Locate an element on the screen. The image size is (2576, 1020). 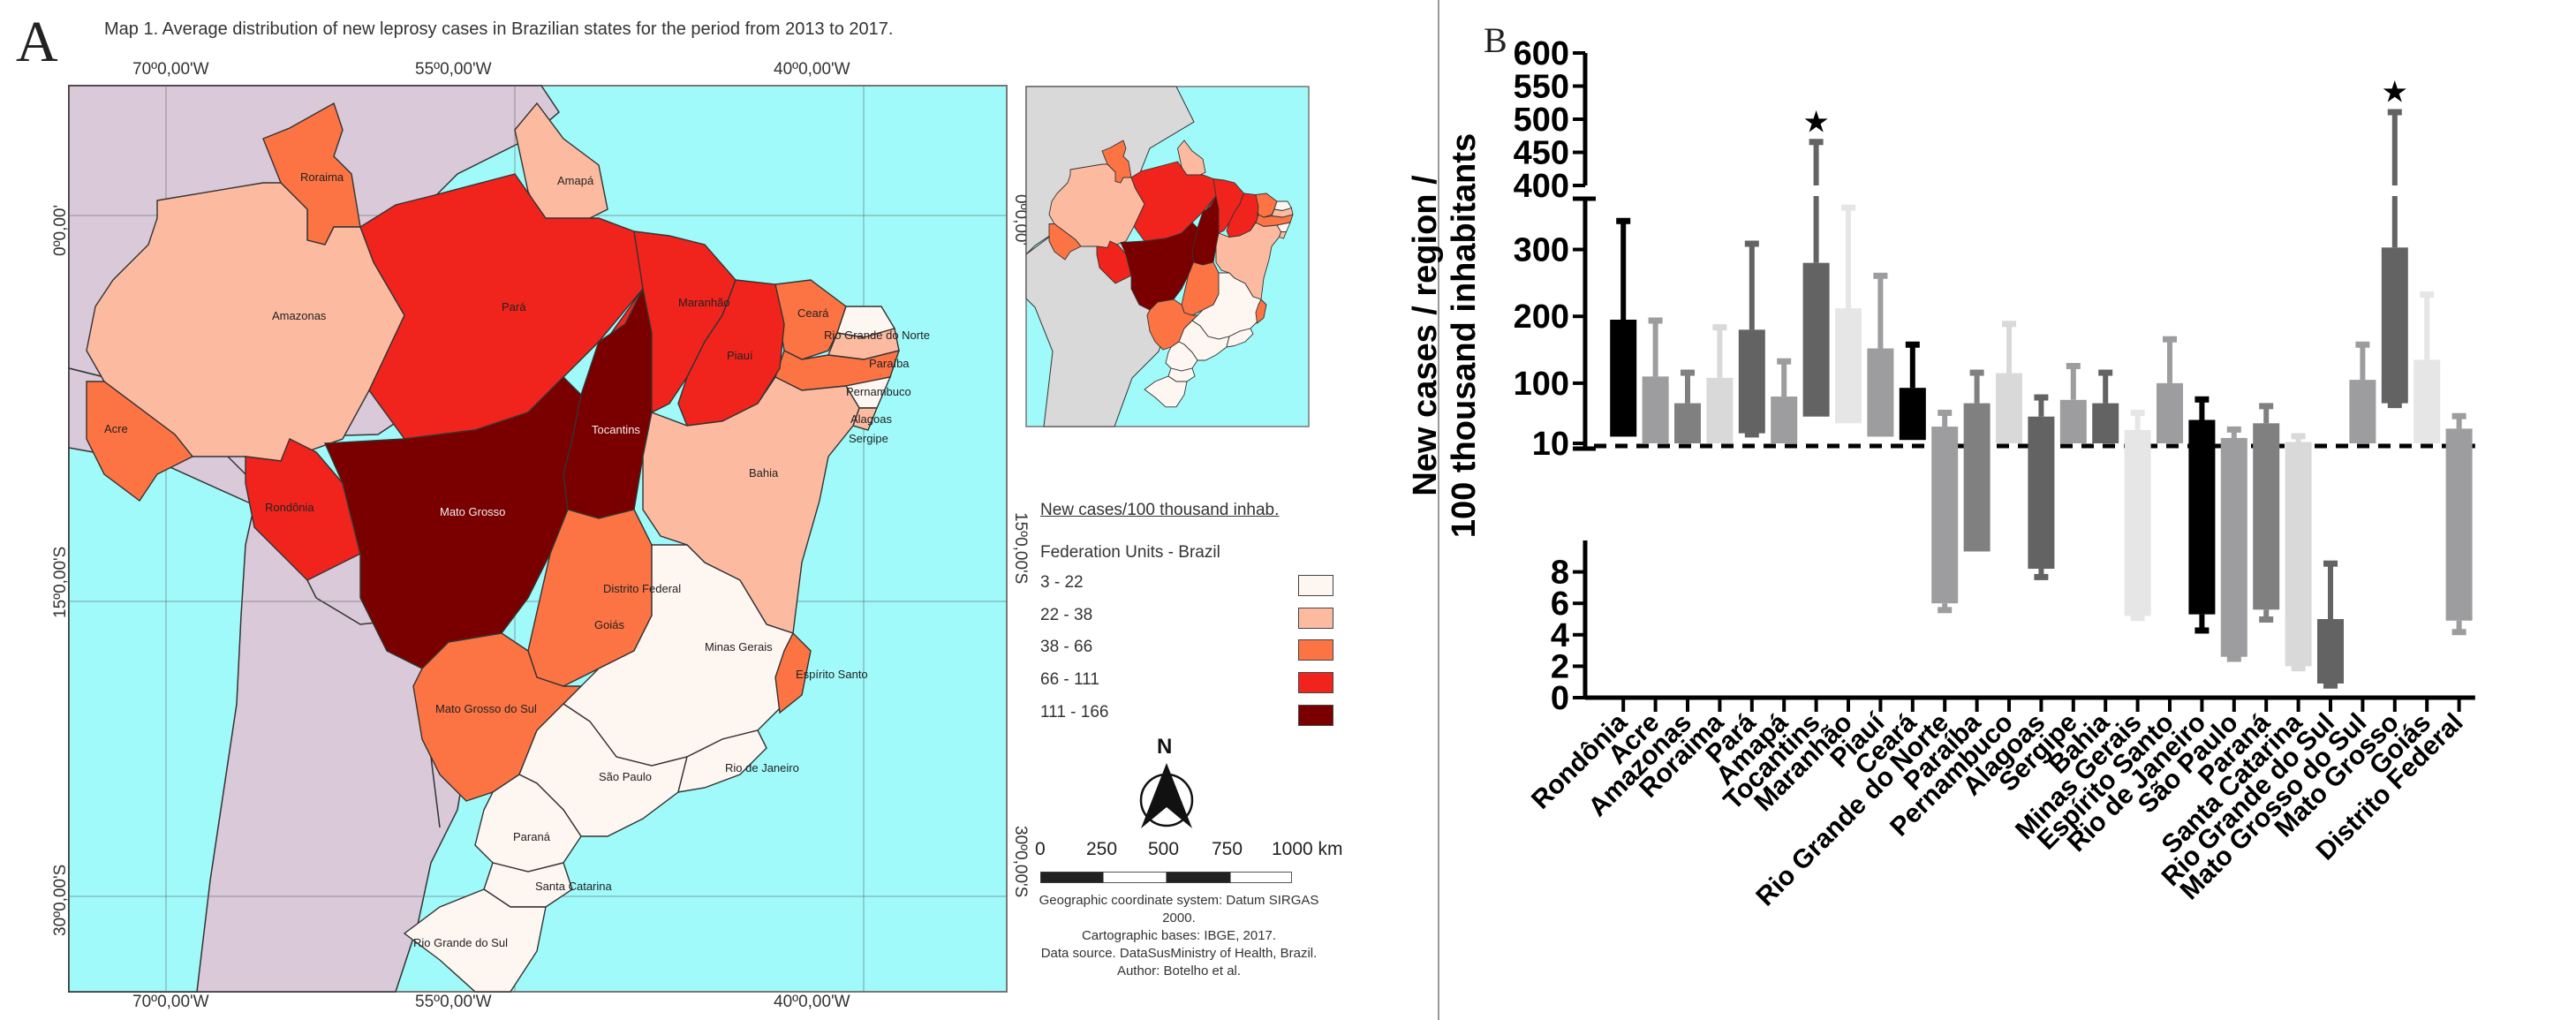
legend-subtitle: Federation Units - Brazil is located at coordinates (1130, 552).